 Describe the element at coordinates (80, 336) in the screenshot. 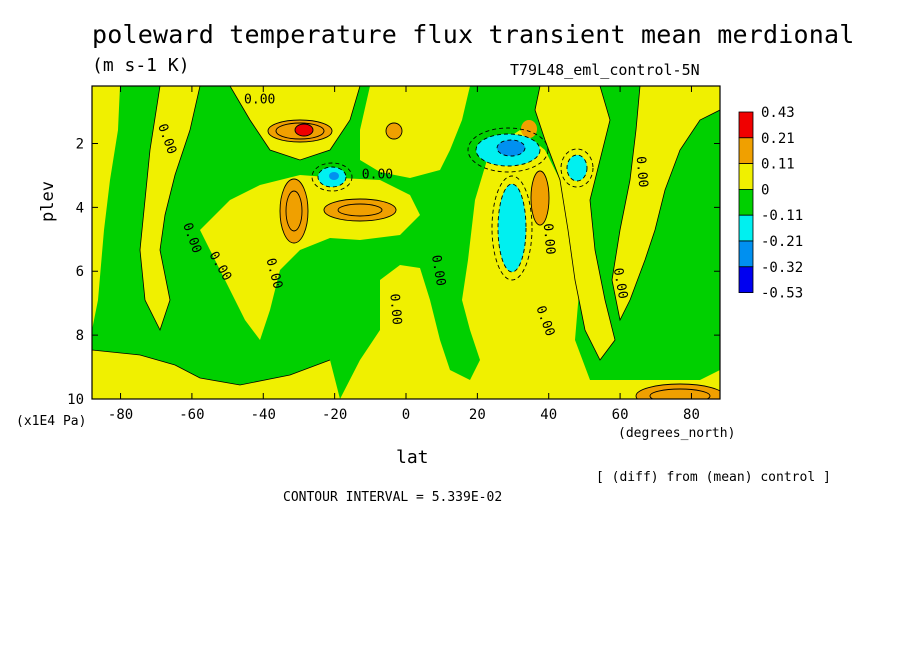

I see `y-tick-label: 8` at that location.